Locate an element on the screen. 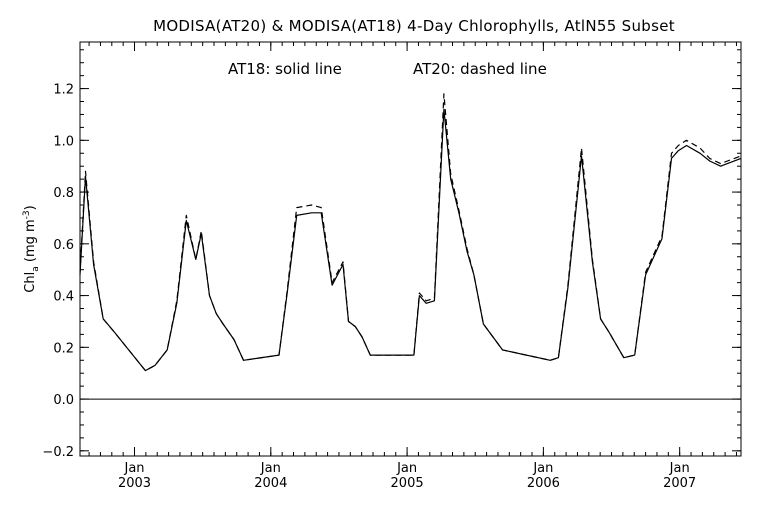 Image resolution: width=768 pixels, height=512 pixels. y-axis-label-subscript: a is located at coordinates (36, 269).